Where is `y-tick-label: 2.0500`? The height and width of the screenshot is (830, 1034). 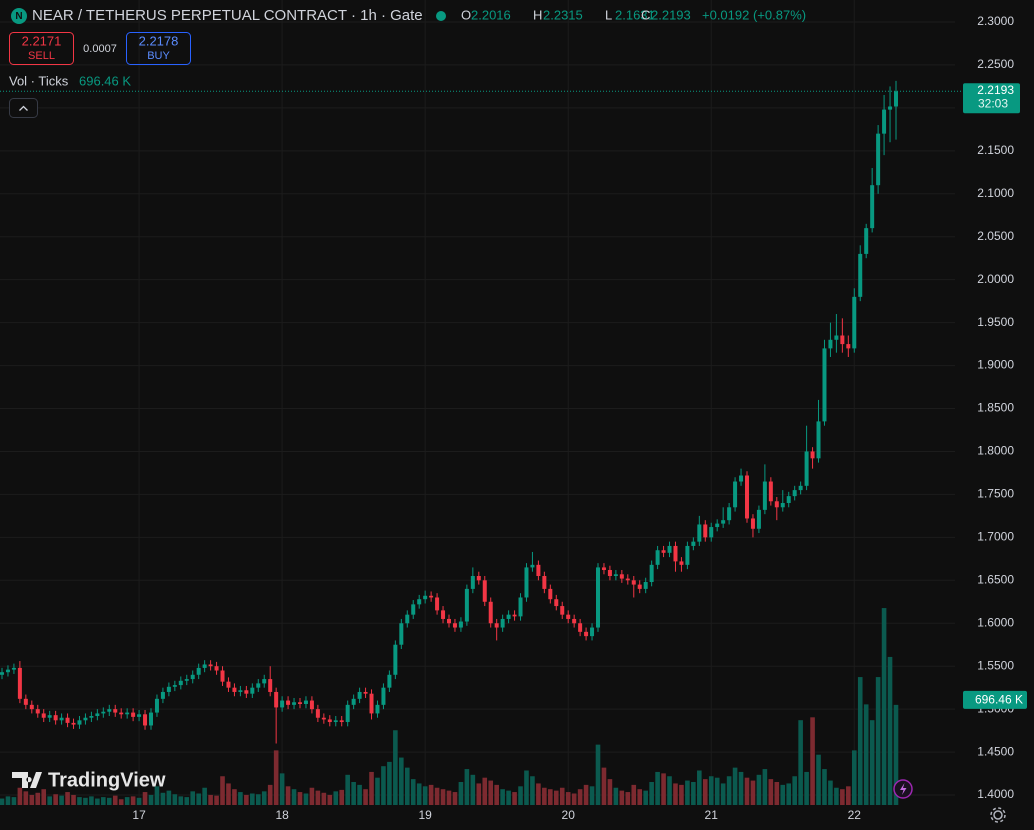
y-tick-label: 2.0500 is located at coordinates (995, 236).